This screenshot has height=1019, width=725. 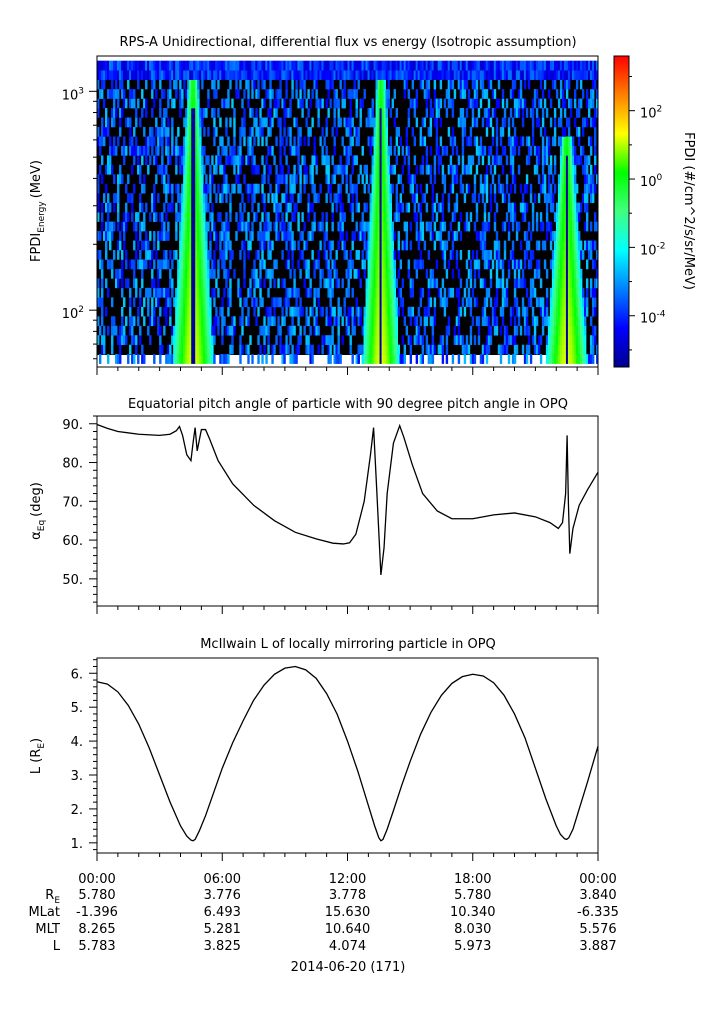 What do you see at coordinates (57, 946) in the screenshot?
I see `ephemeris-row-label: L` at bounding box center [57, 946].